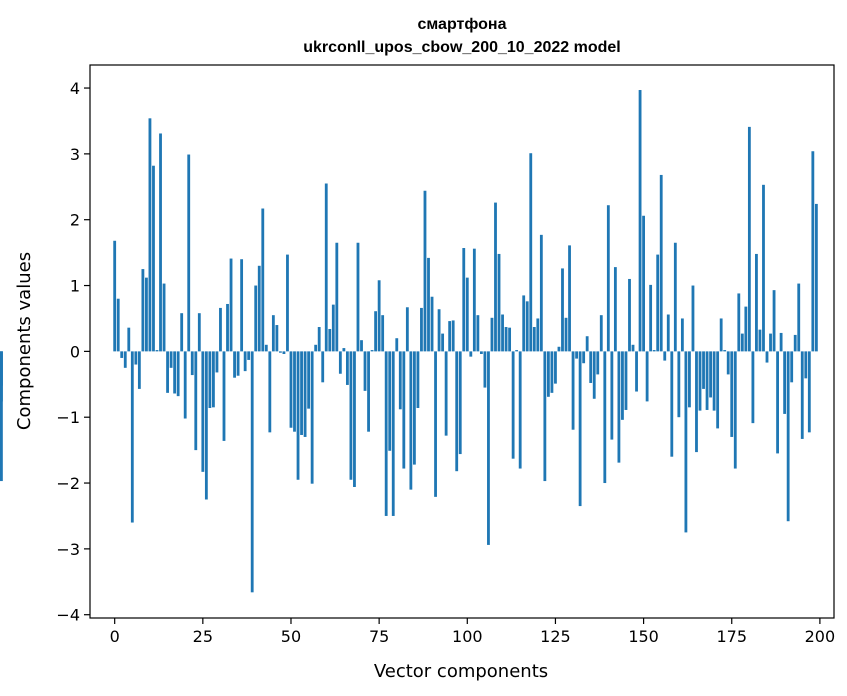  What do you see at coordinates (1, 416) in the screenshot?
I see `bar-component-undefined` at bounding box center [1, 416].